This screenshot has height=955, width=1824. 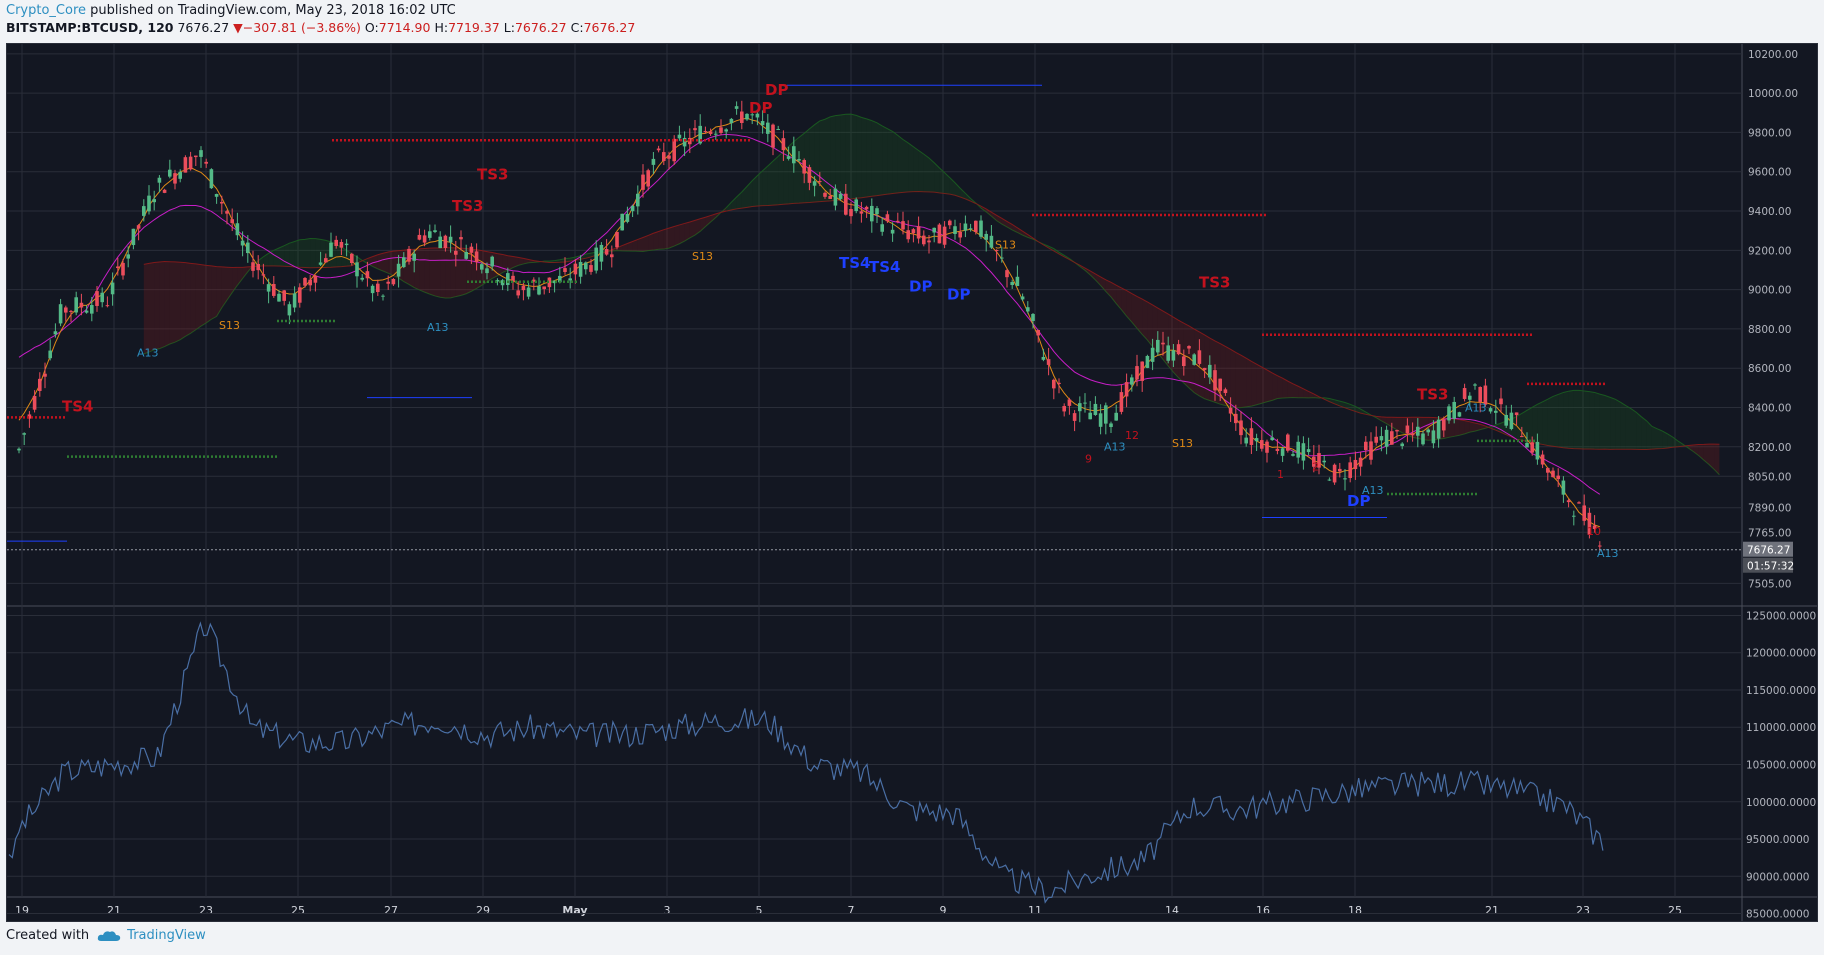 I want to click on x-tick-label: 11, so click(x=1035, y=910).